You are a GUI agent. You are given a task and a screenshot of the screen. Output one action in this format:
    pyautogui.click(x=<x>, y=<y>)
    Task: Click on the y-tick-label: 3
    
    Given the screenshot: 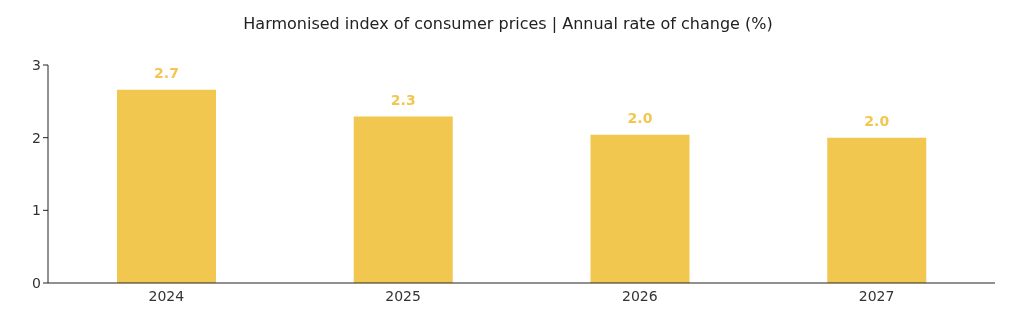 What is the action you would take?
    pyautogui.click(x=36, y=64)
    